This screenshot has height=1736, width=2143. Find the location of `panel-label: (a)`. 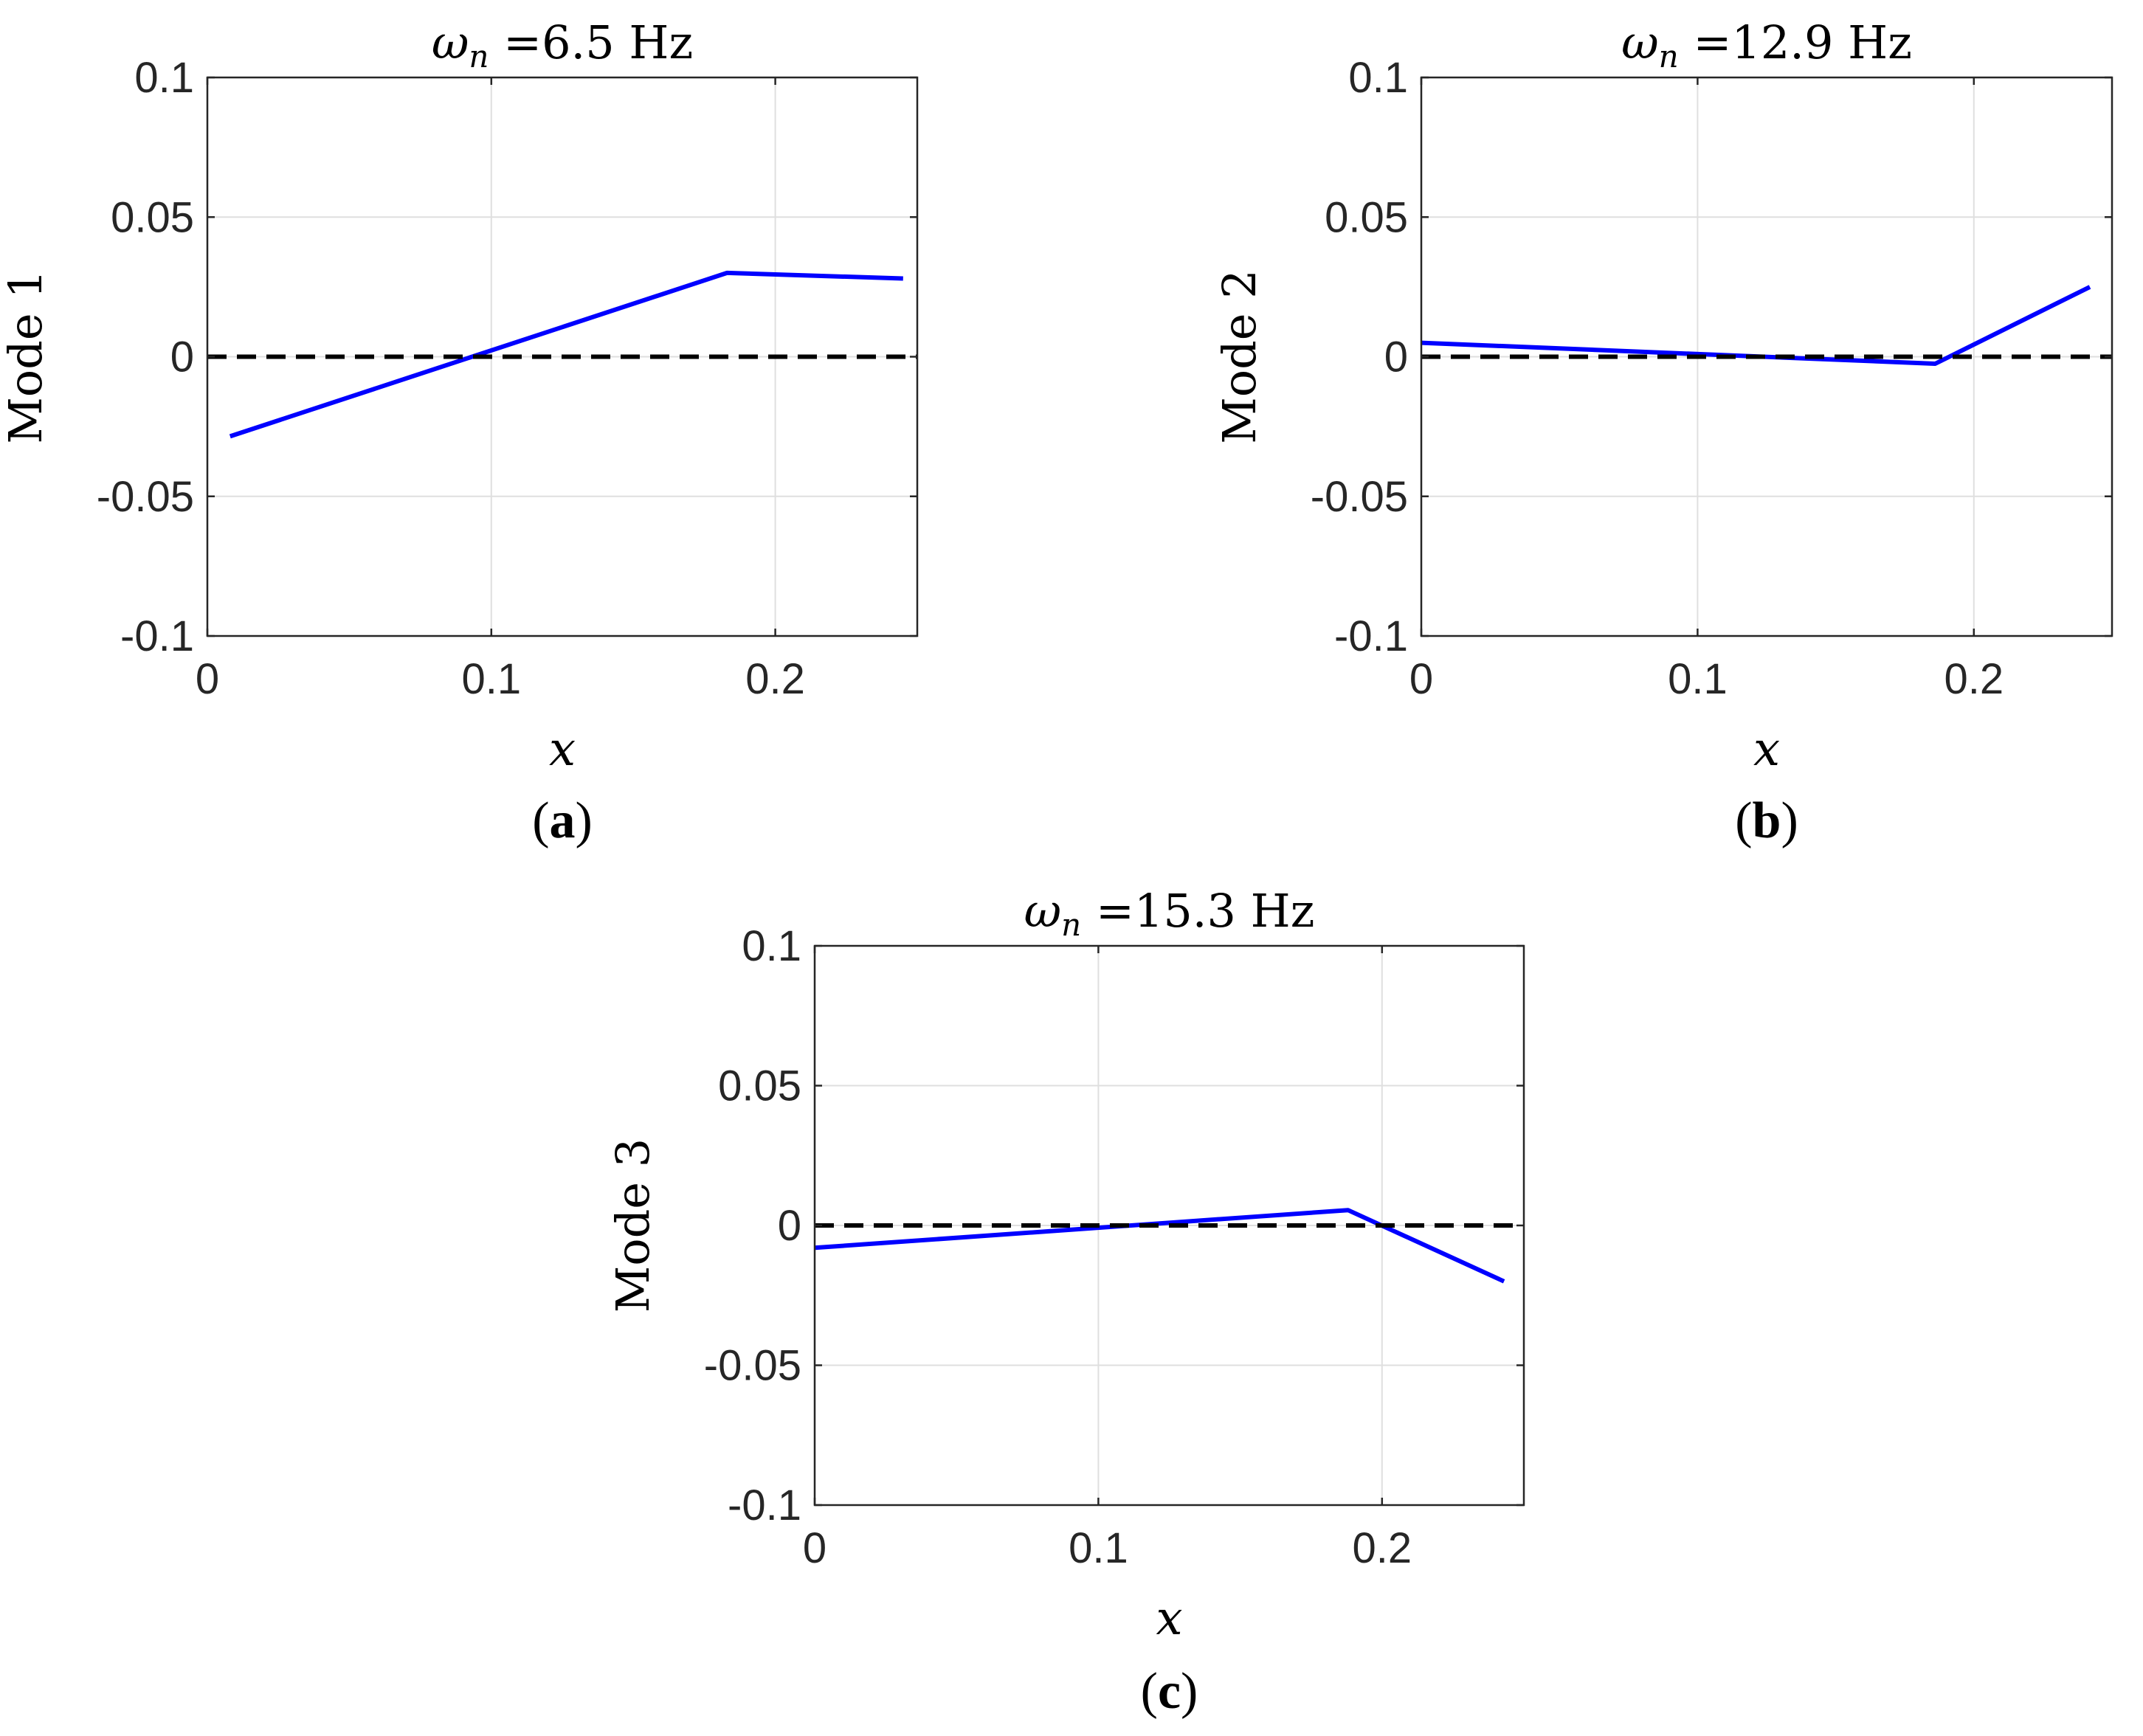

panel-label: (a) is located at coordinates (563, 820).